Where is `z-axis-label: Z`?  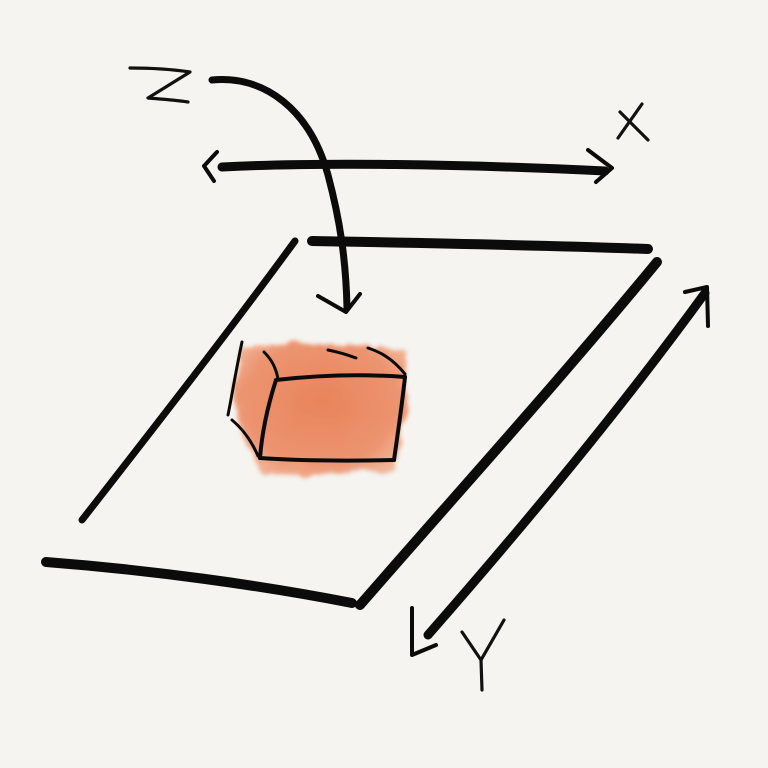
z-axis-label: Z is located at coordinates (160, 85).